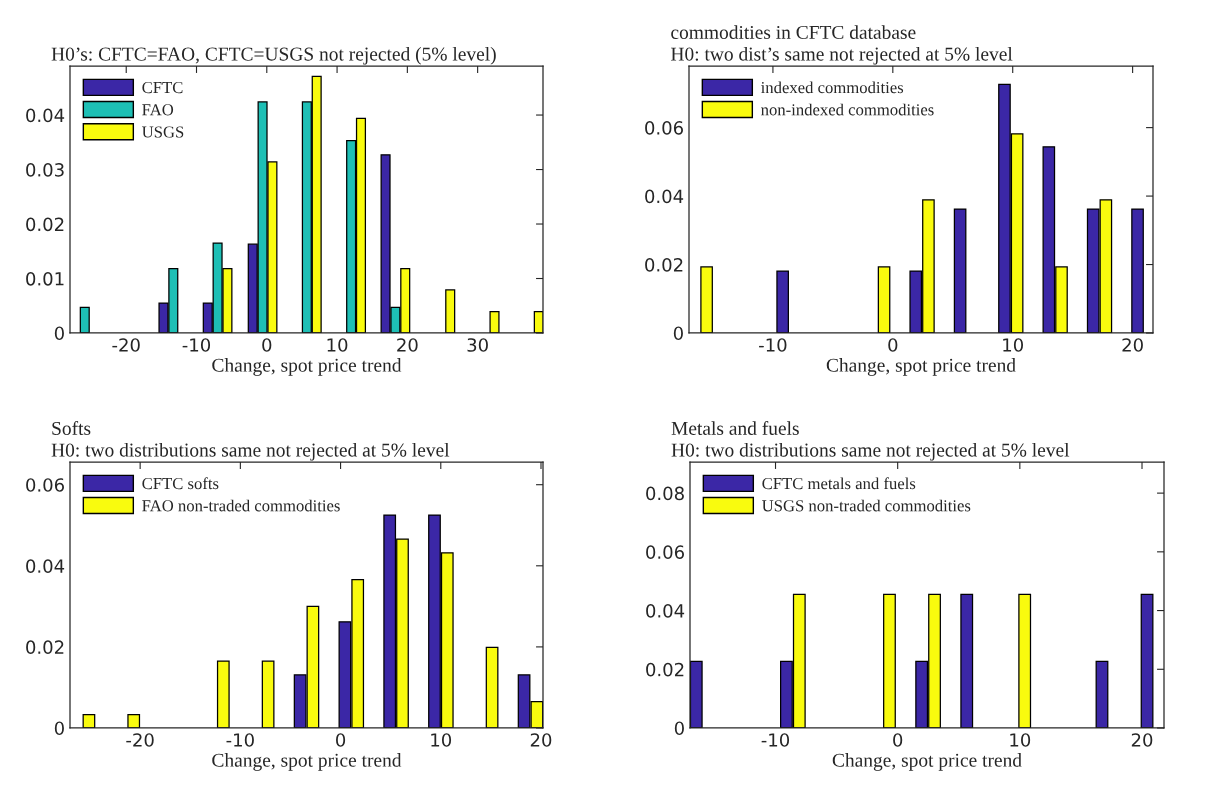 The width and height of the screenshot is (1205, 793). Describe the element at coordinates (45, 278) in the screenshot. I see `y-tick-label: 0.01` at that location.